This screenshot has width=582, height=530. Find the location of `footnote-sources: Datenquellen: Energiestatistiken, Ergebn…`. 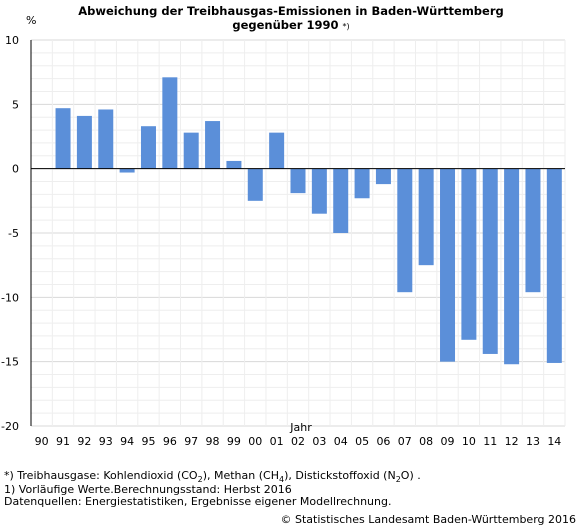

footnote-sources: Datenquellen: Energiestatistiken, Ergebn… is located at coordinates (198, 501).